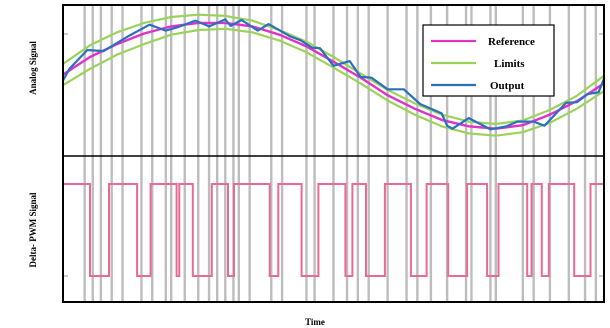  Describe the element at coordinates (507, 86) in the screenshot. I see `legend-label-output: Output` at that location.